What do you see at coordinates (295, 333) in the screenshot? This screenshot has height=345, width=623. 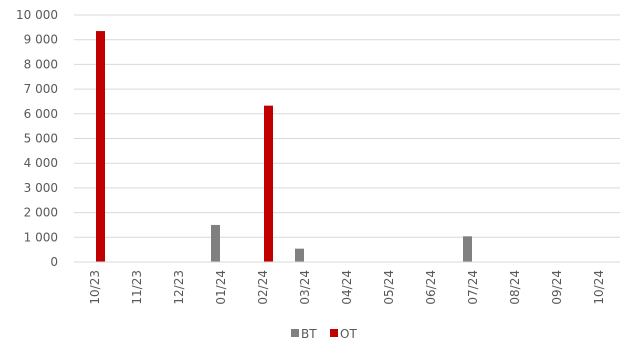 I see `legend-swatch-bt` at bounding box center [295, 333].